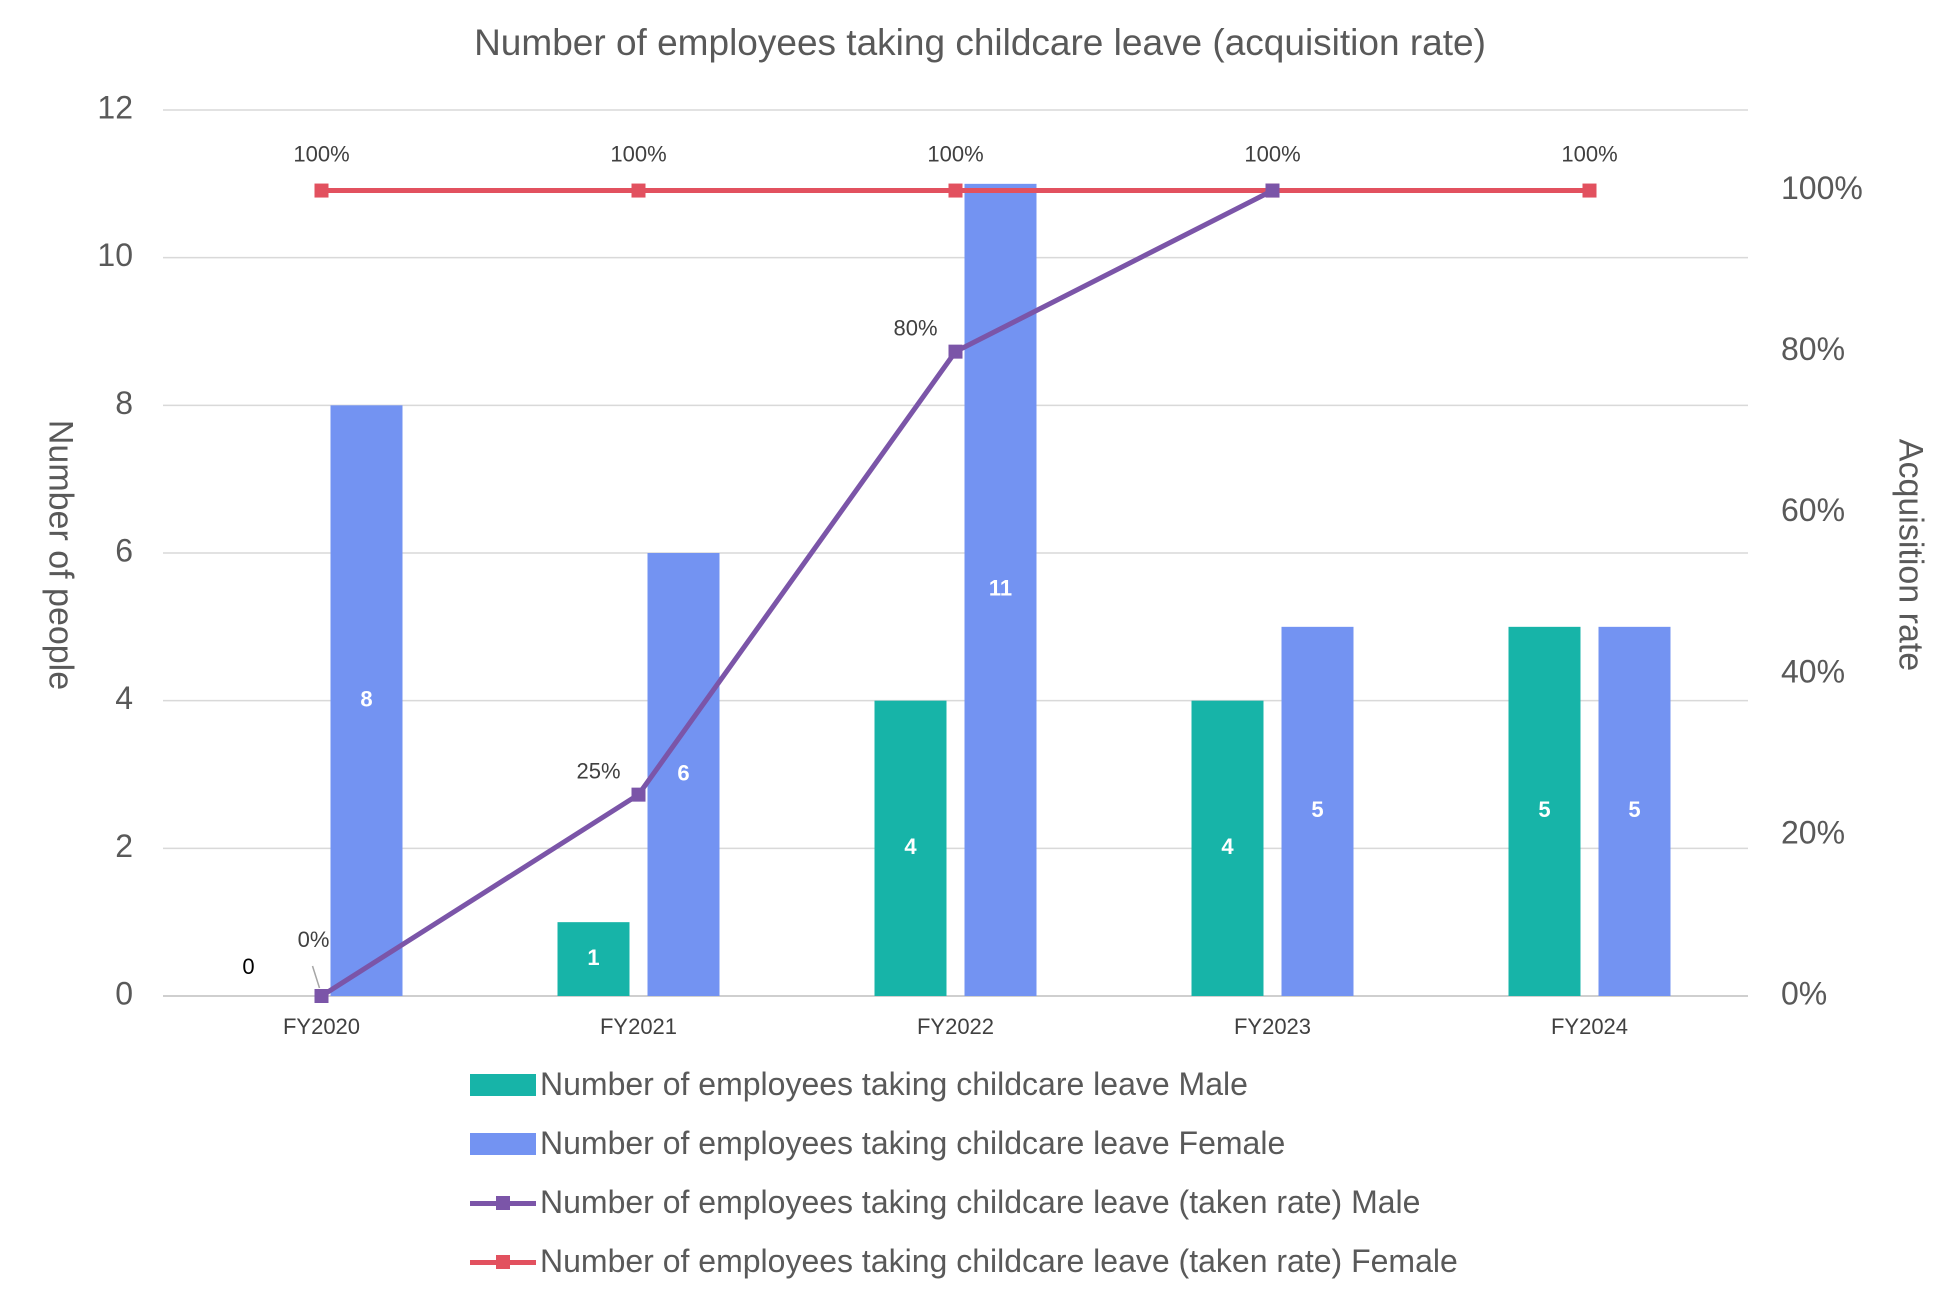 This screenshot has height=1305, width=1960. Describe the element at coordinates (1589, 1026) in the screenshot. I see `x-tick-label: FY2024` at that location.